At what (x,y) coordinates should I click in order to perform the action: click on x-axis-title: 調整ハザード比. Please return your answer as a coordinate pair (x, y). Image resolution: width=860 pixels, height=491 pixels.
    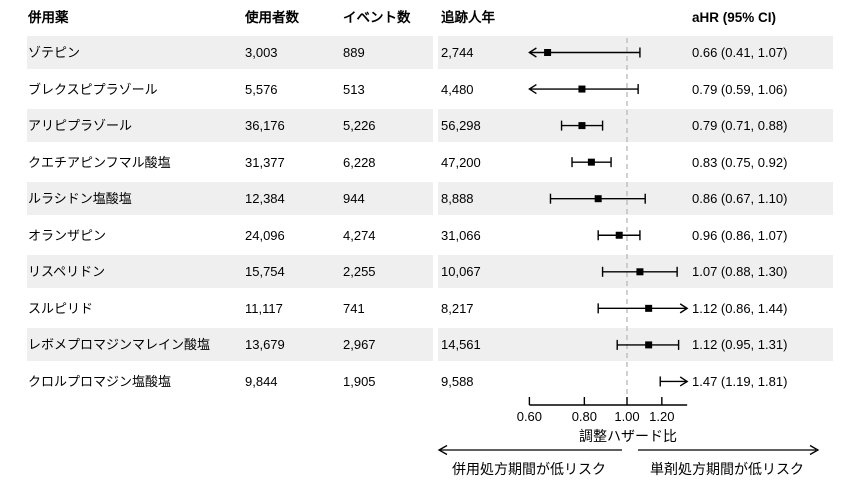
    Looking at the image, I should click on (628, 436).